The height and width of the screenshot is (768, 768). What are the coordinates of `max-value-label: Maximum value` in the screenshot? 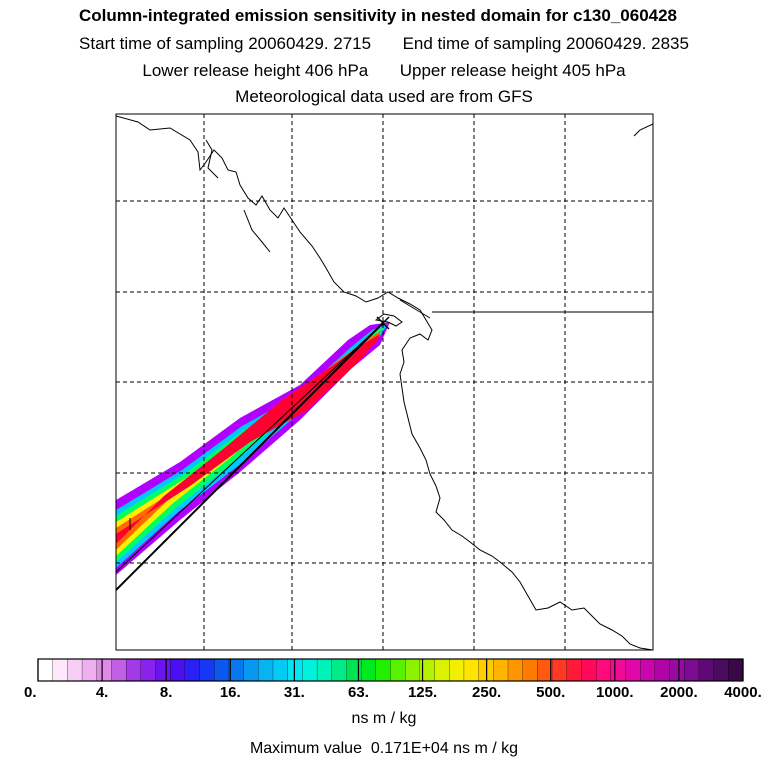 It's located at (305, 748).